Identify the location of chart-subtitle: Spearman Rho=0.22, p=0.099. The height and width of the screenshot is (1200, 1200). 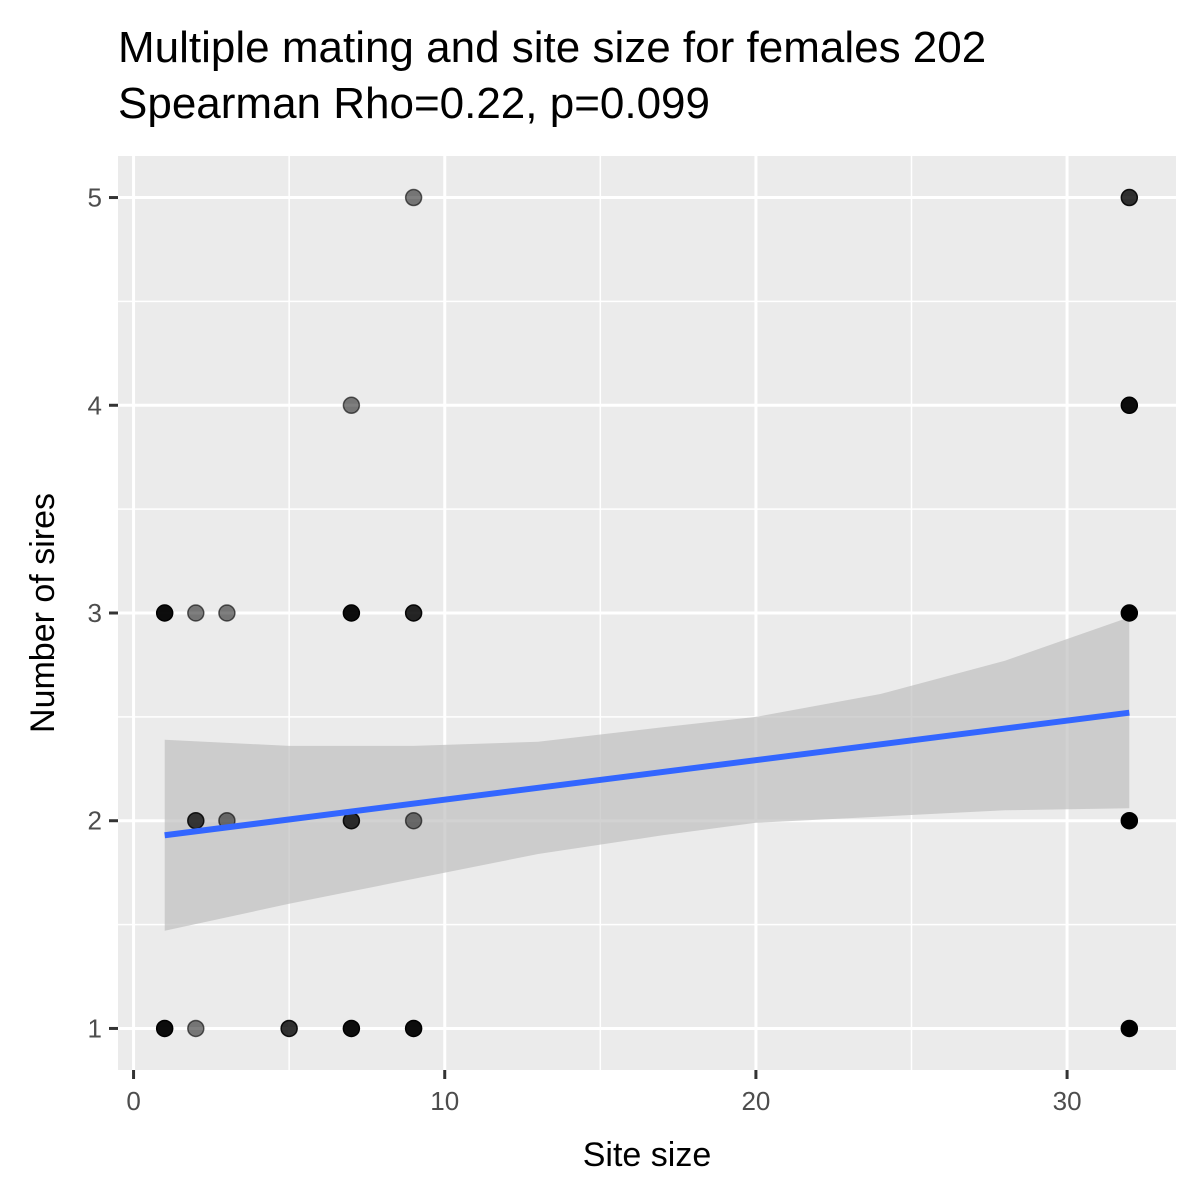
(414, 103).